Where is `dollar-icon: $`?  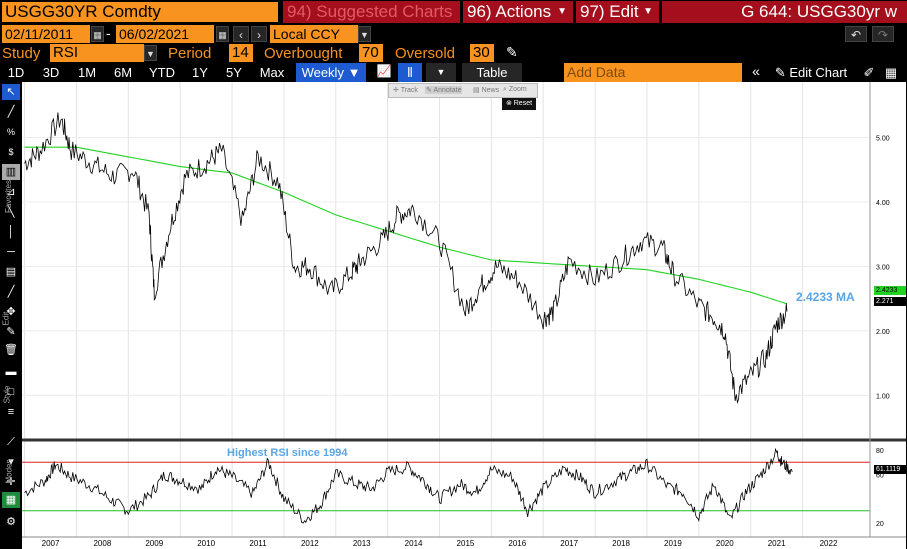
dollar-icon: $ is located at coordinates (11, 152).